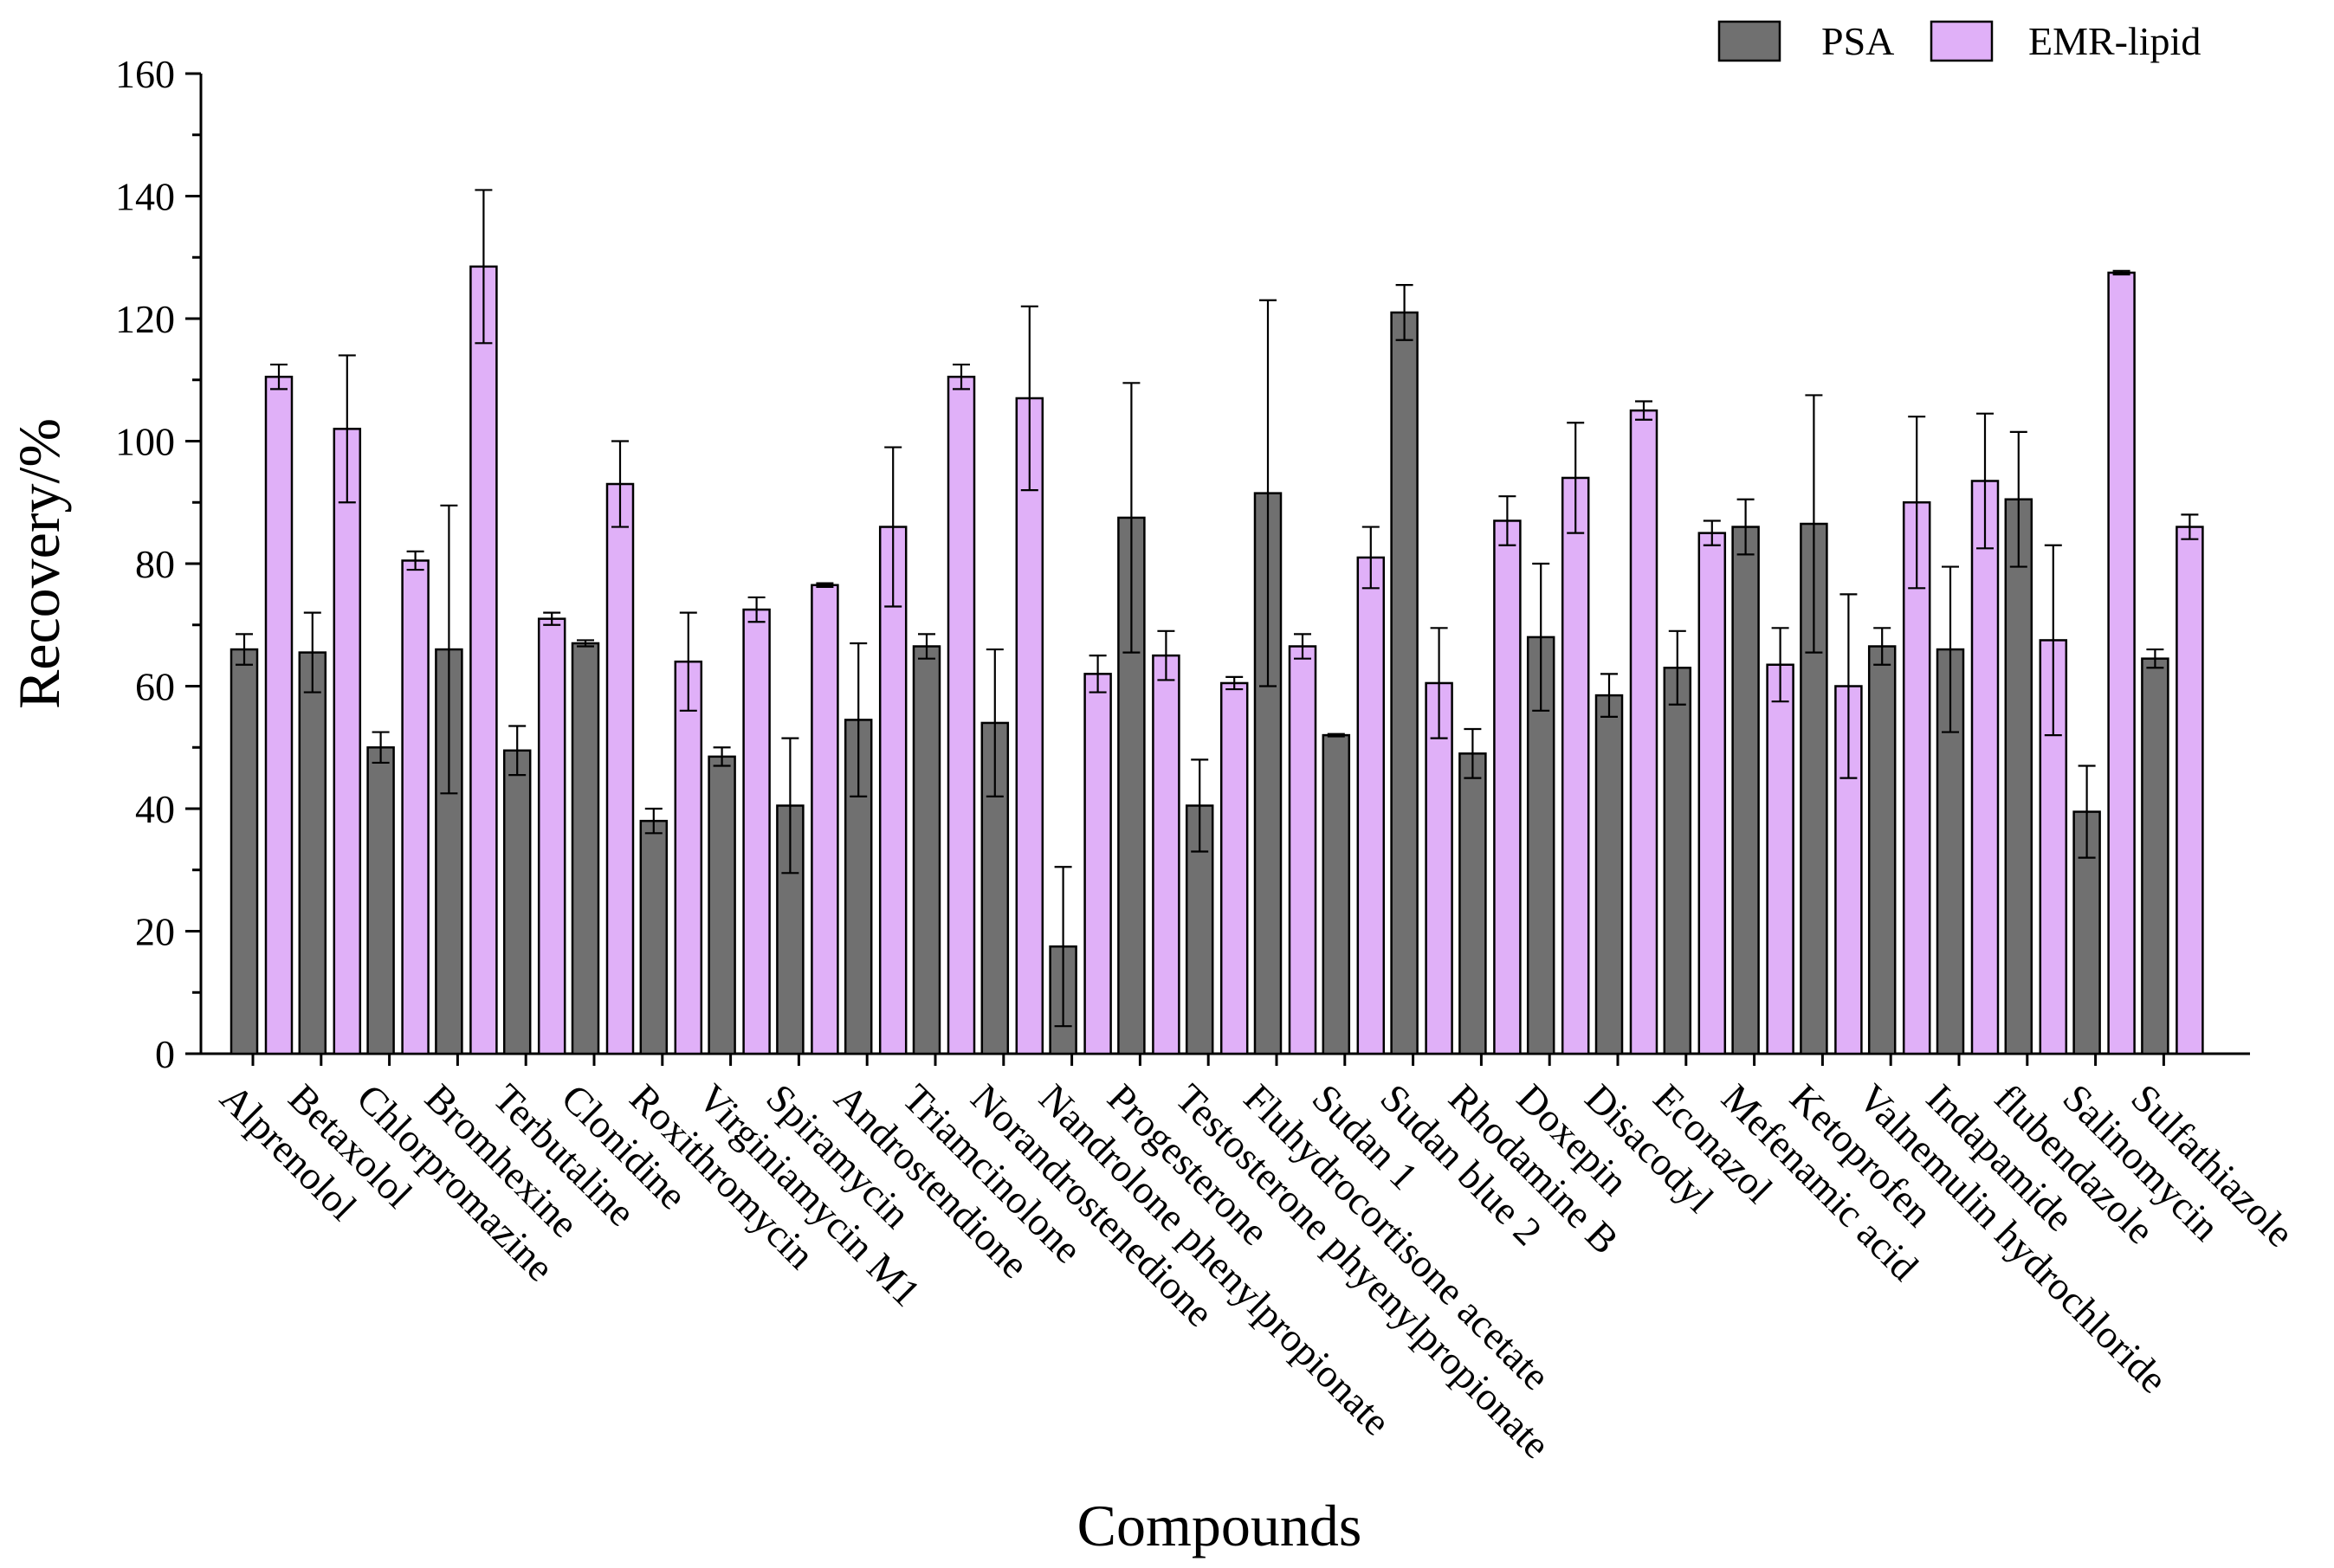  Describe the element at coordinates (145, 319) in the screenshot. I see `y-tick-label: 120` at that location.